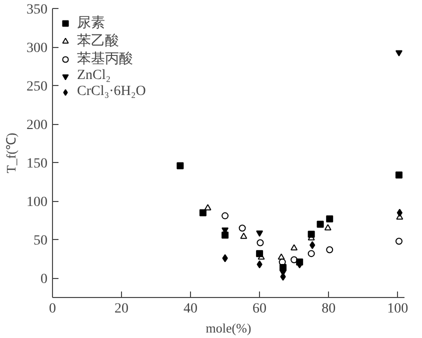 The width and height of the screenshot is (422, 338). What do you see at coordinates (37, 10) in the screenshot?
I see `y-tick-label: 350` at bounding box center [37, 10].